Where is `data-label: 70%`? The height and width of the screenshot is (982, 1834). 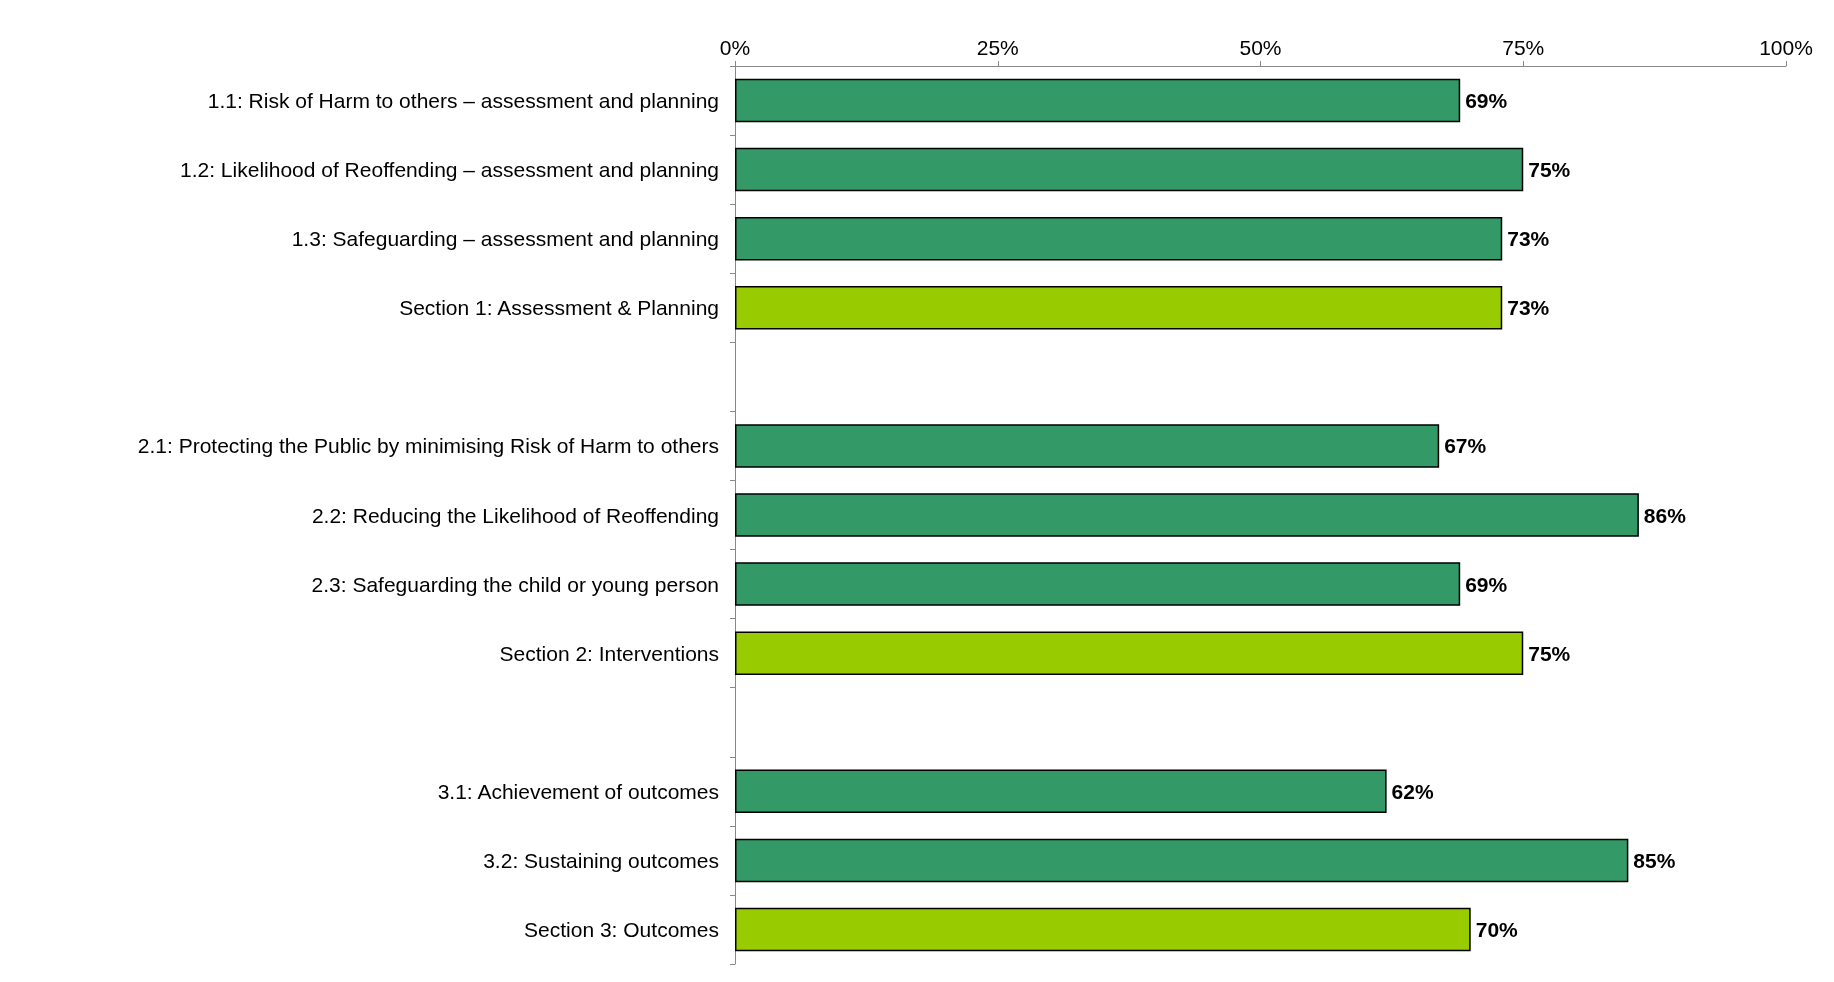
data-label: 70% is located at coordinates (1497, 929).